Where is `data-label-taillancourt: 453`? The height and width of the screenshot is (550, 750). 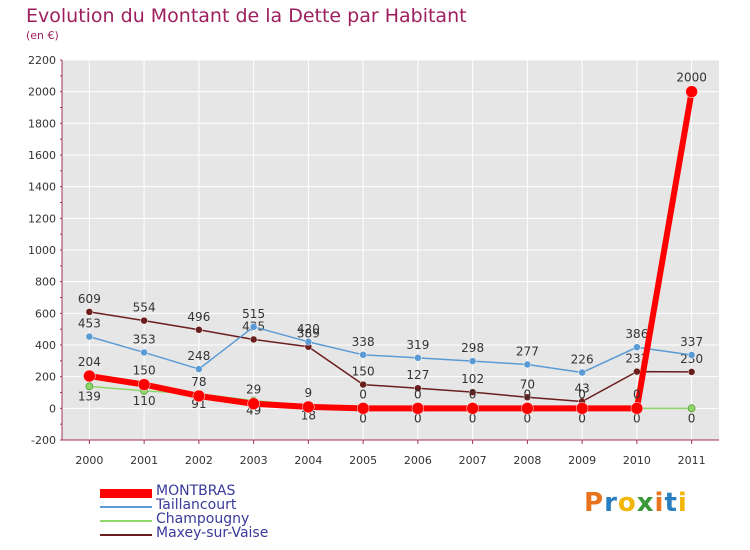
data-label-taillancourt: 453 is located at coordinates (89, 324).